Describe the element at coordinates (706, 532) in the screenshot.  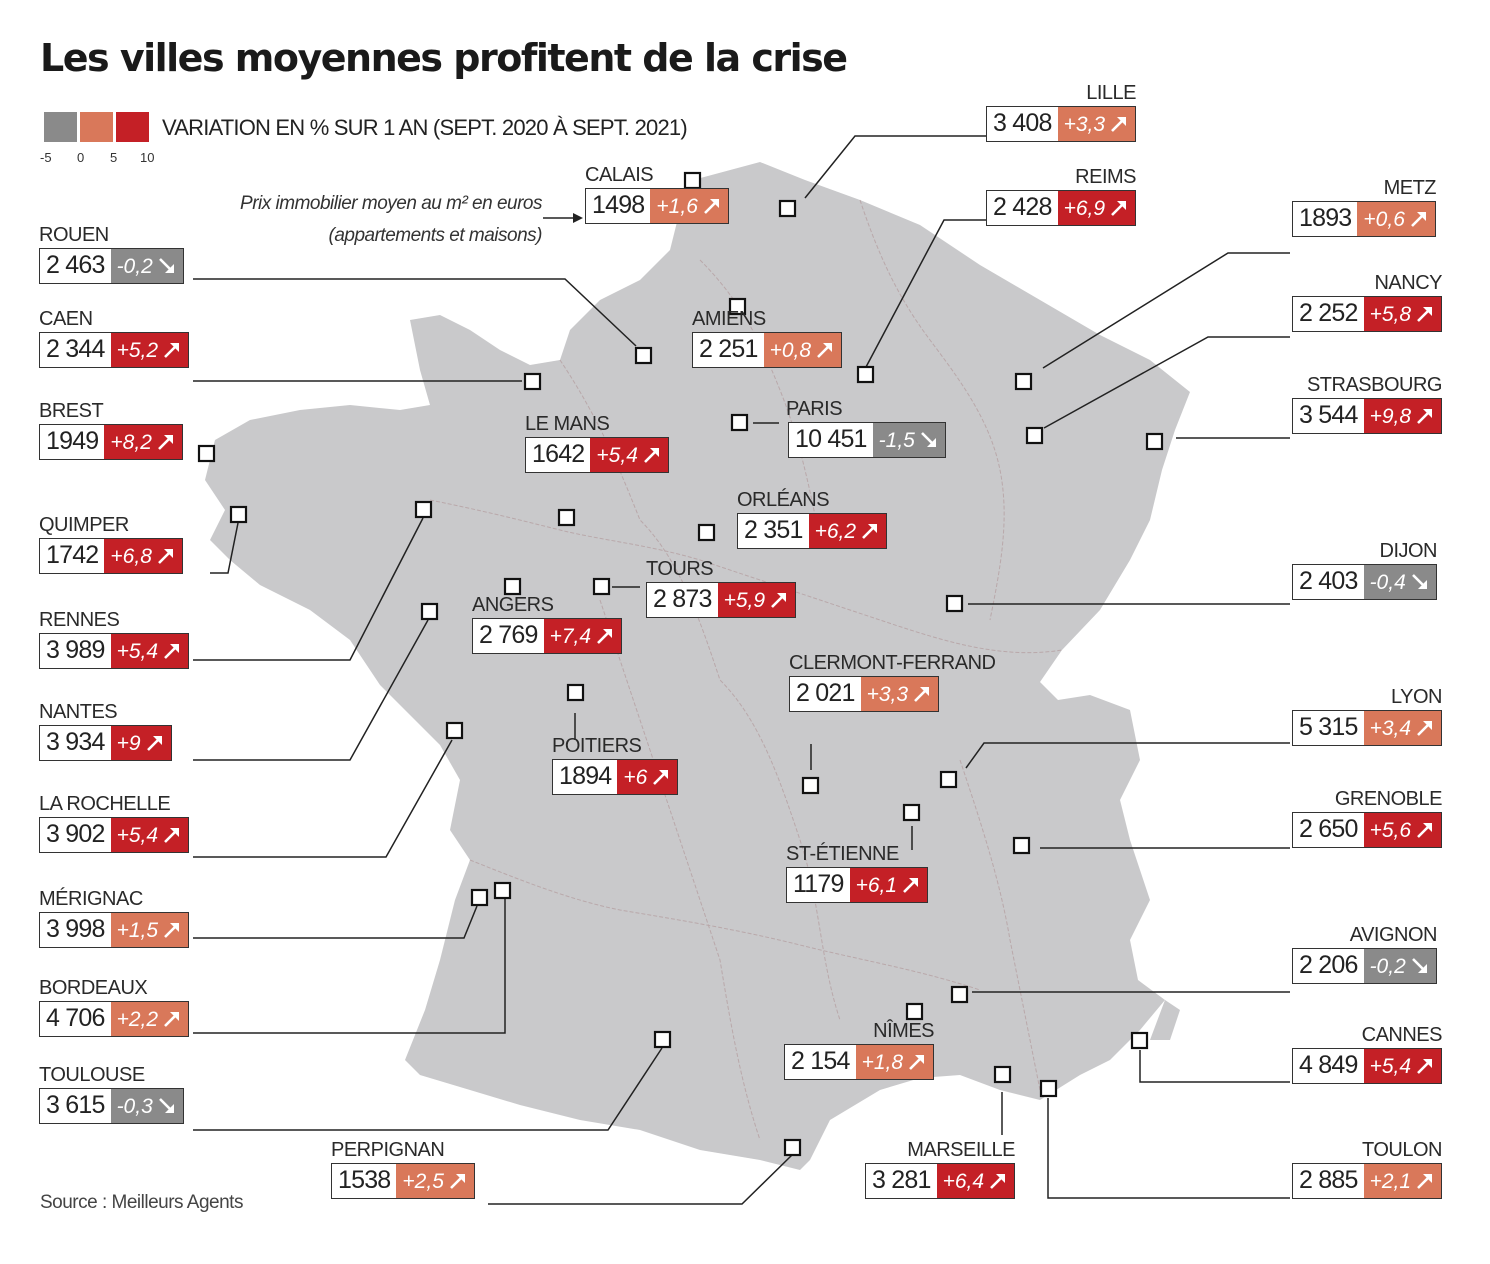
I see `marker-orleans` at that location.